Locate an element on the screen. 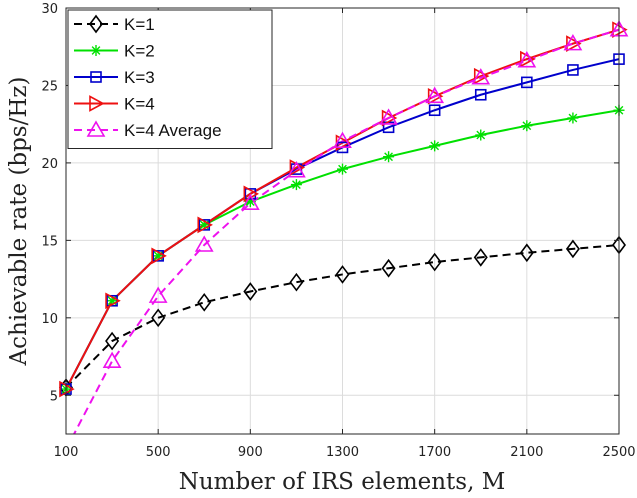 The width and height of the screenshot is (637, 498). x-tick-label: 1700 is located at coordinates (434, 452).